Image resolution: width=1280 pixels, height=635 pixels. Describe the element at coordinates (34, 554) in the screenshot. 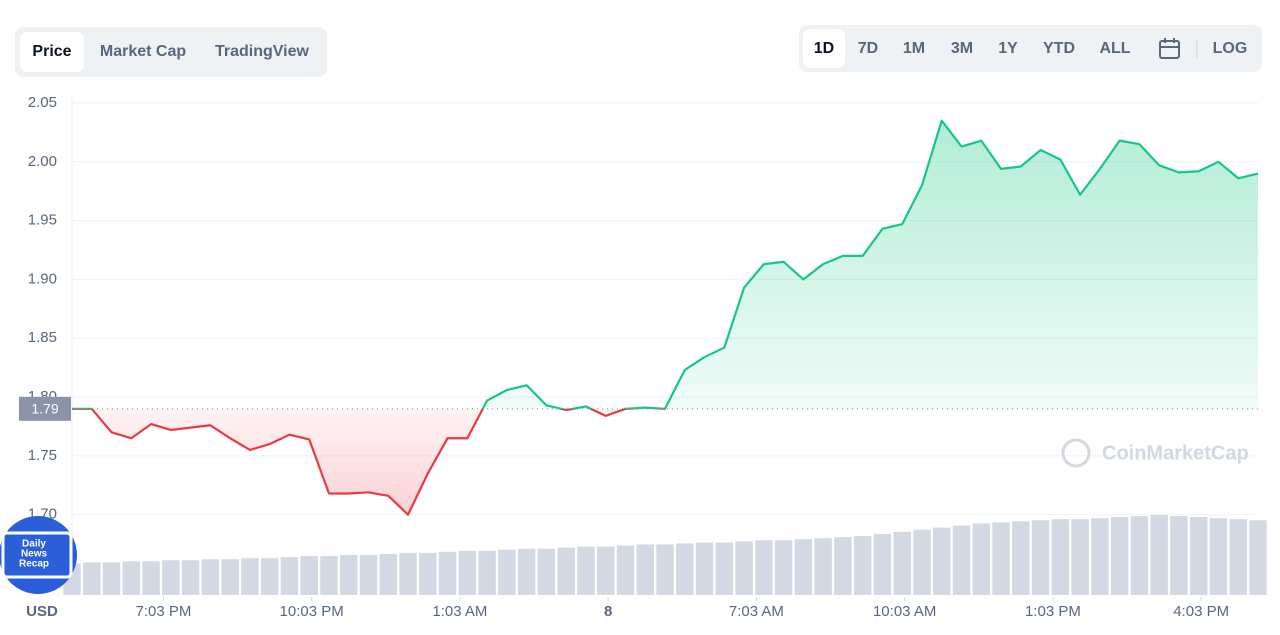

I see `badge-text: News` at that location.